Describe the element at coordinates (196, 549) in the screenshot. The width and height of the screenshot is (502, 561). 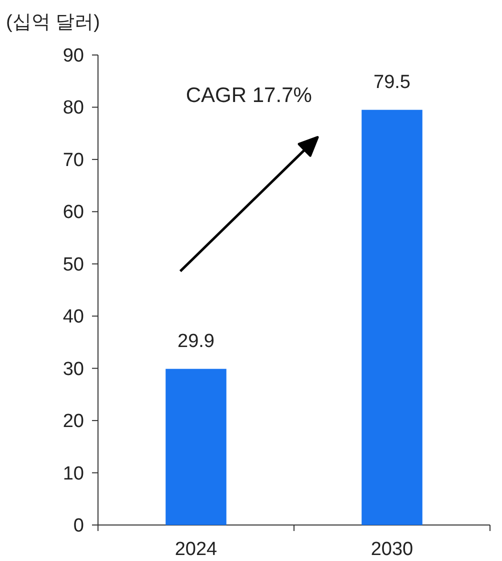
I see `x-tick-label: 2024` at that location.